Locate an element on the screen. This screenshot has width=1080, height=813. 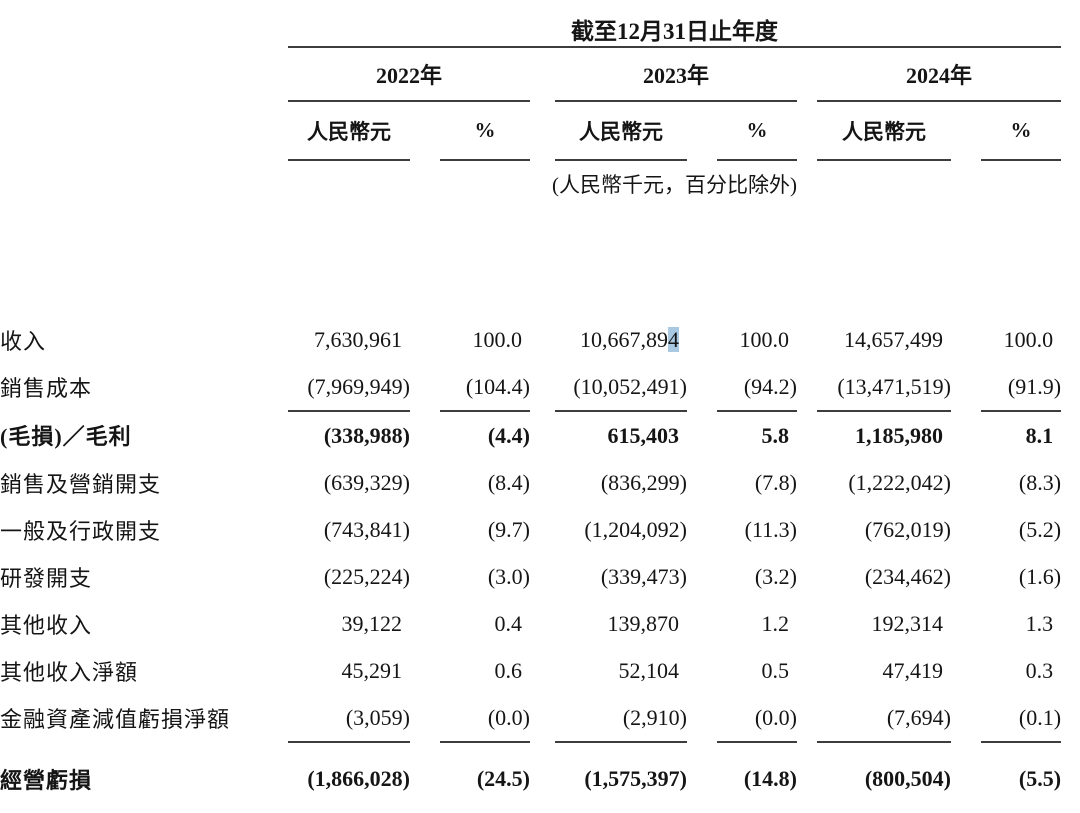
amount-cell: (13,471,519) is located at coordinates (884, 387).